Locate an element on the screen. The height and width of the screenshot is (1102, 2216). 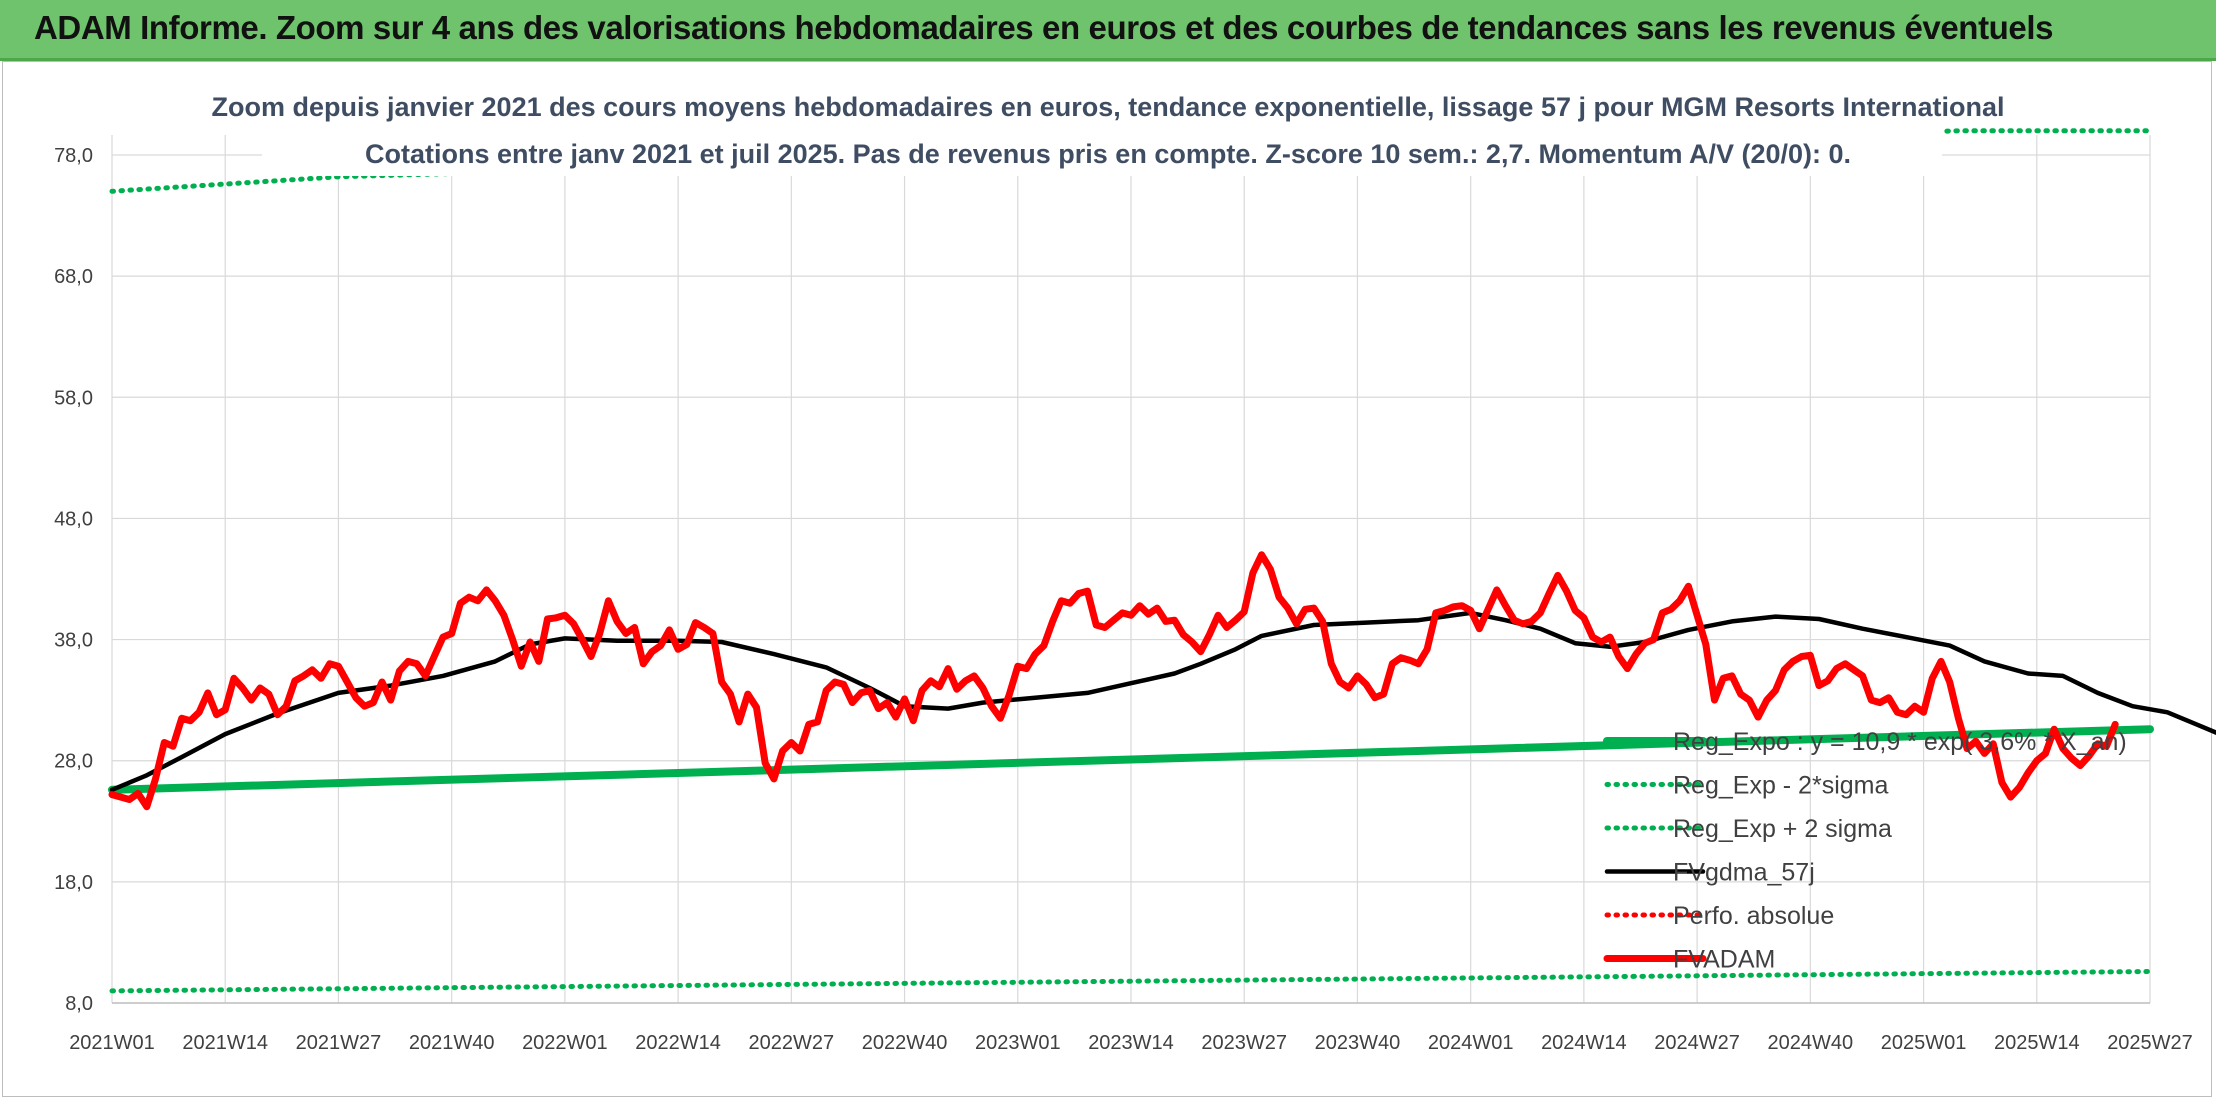
y-tick-label: 78,0 is located at coordinates (73, 156).